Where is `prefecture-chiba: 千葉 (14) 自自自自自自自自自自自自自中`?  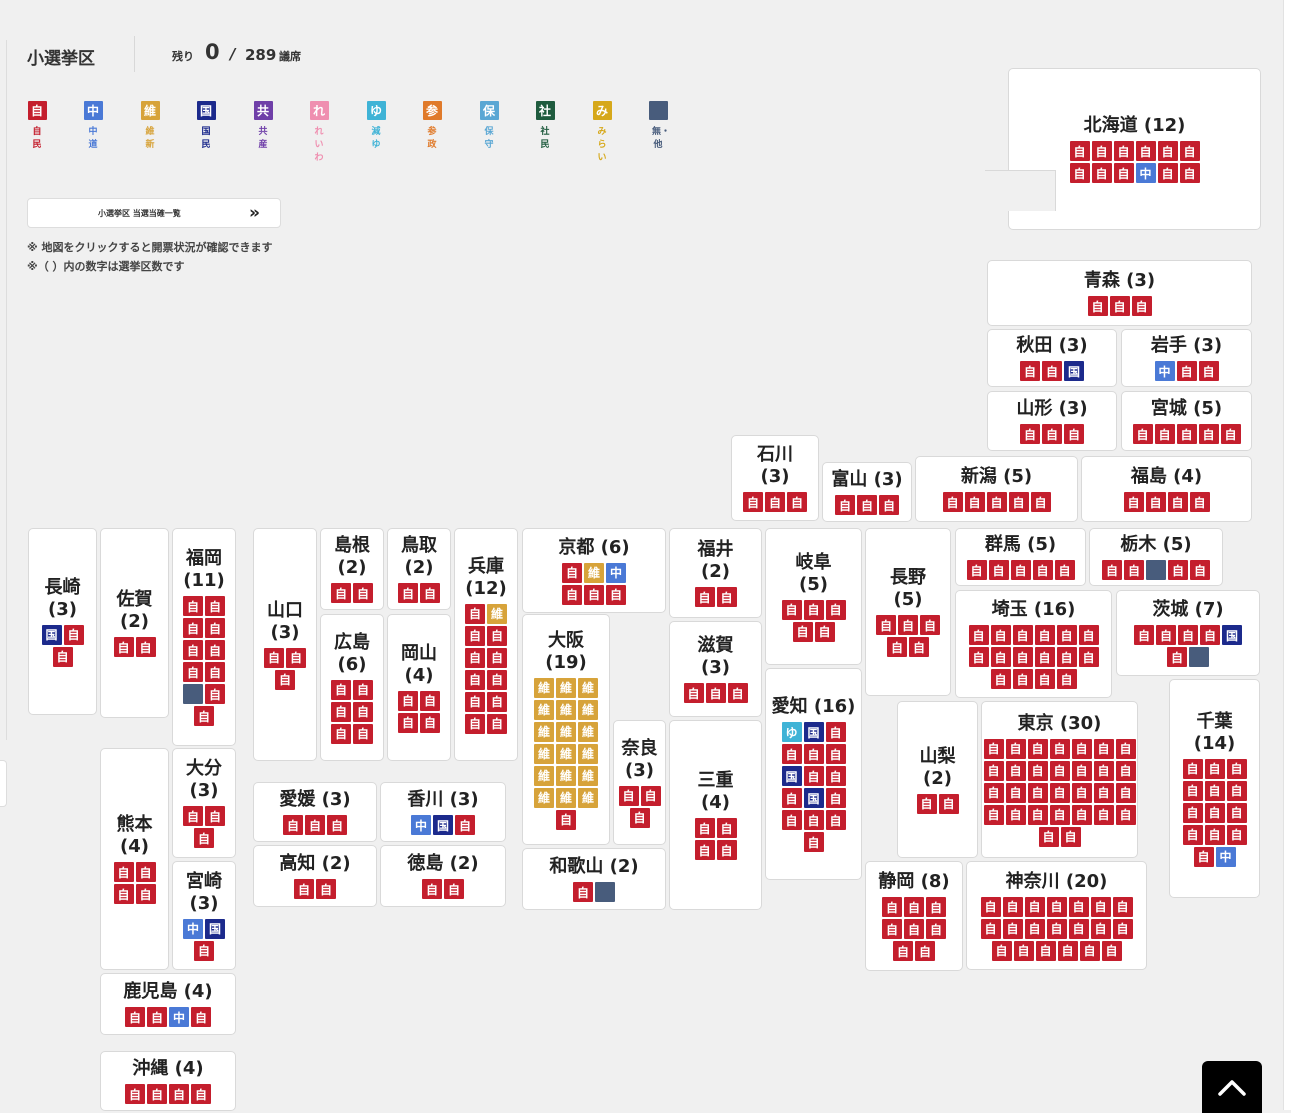 prefecture-chiba: 千葉 (14) 自自自自自自自自自自自自自中 is located at coordinates (1214, 788).